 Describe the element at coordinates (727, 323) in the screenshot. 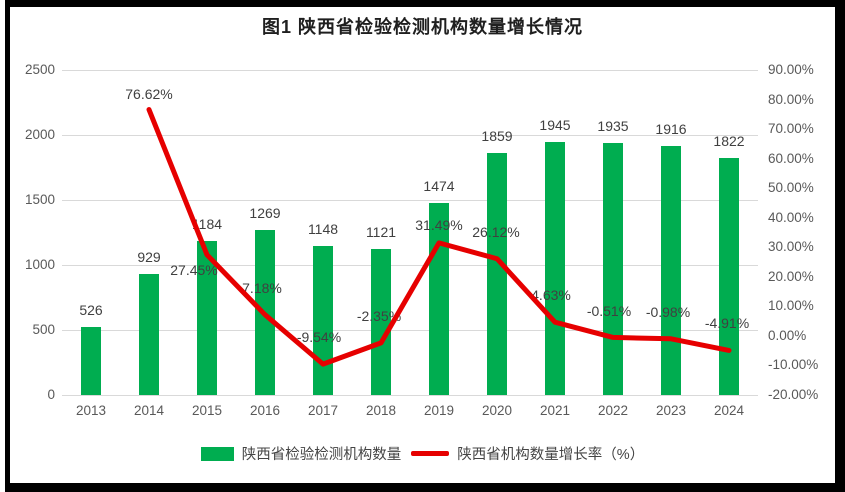

I see `line-point-label: -4.91%` at that location.